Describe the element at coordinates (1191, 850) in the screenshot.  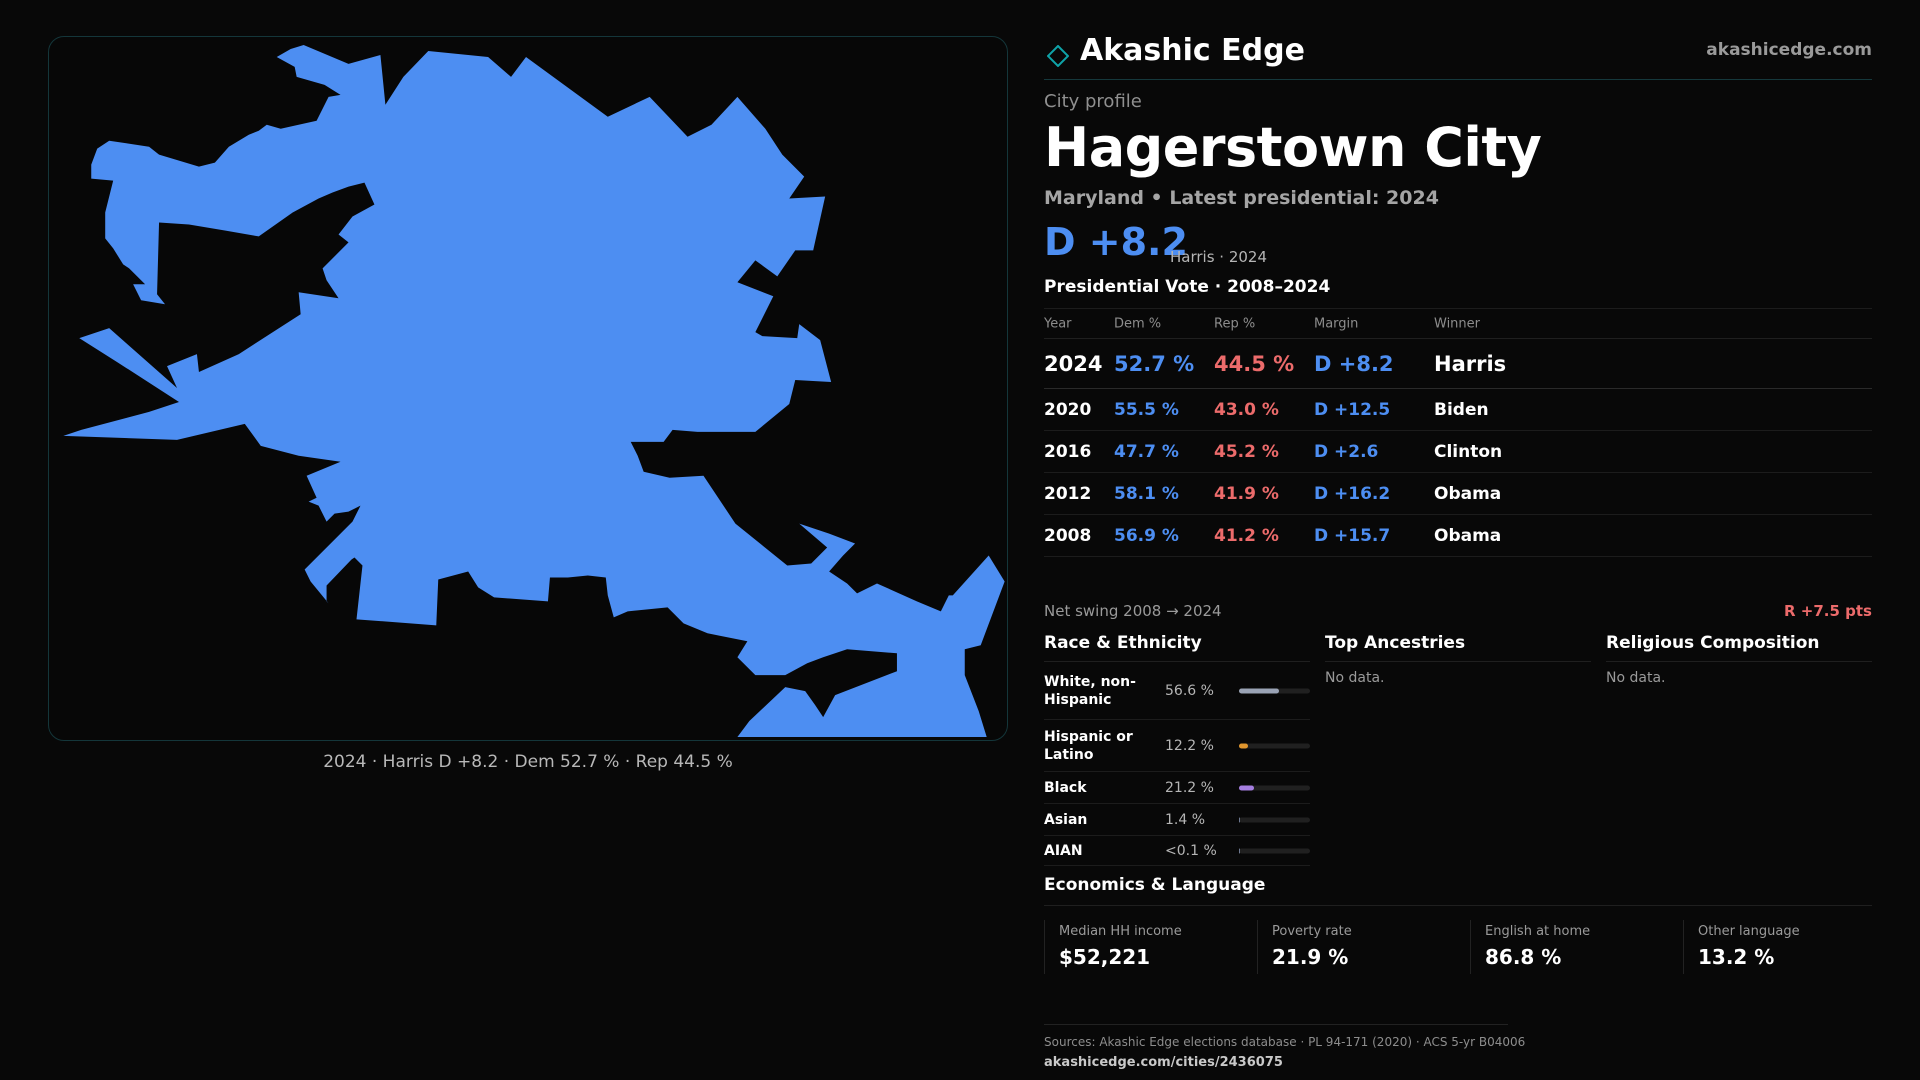
I see `race-pct: <0.1 %` at that location.